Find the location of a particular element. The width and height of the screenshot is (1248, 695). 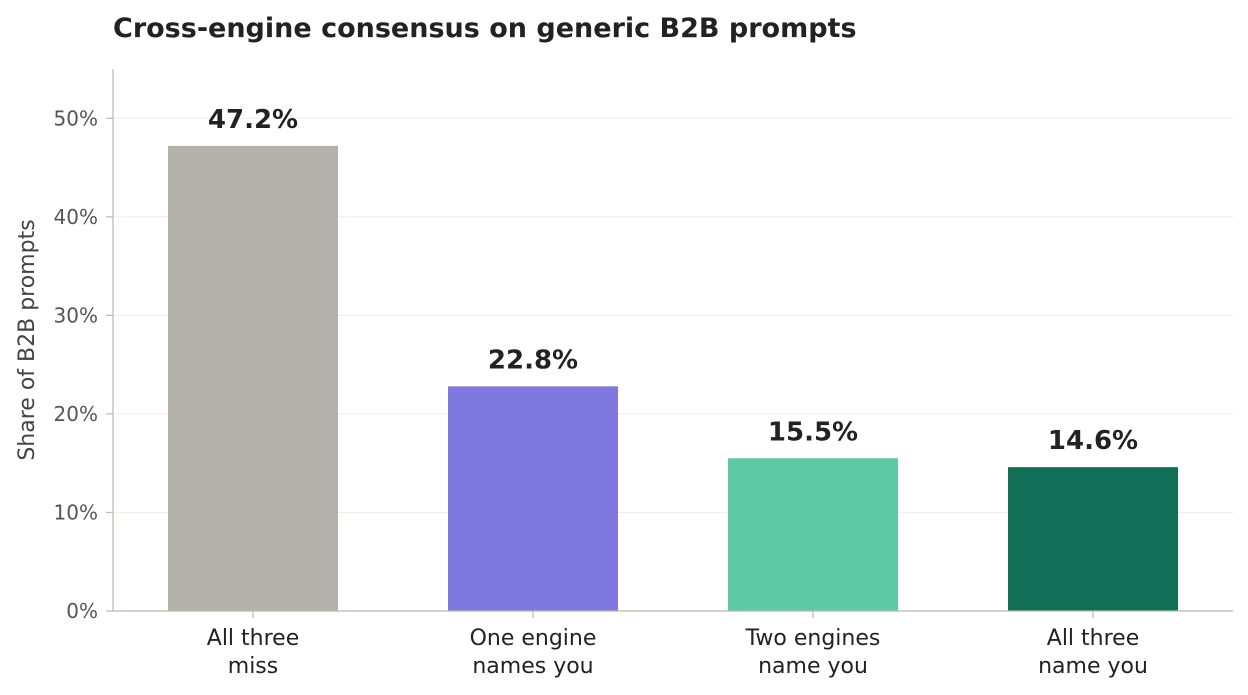

y-tick-label: 50% is located at coordinates (76, 118).